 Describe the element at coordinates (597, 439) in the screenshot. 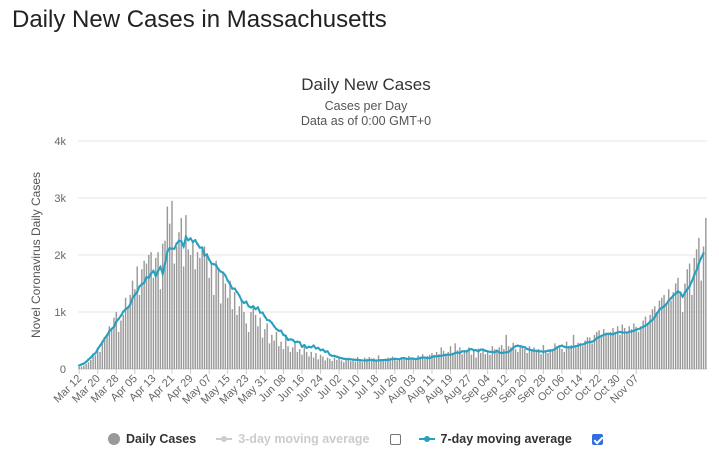

I see `avg7-visibility-checkbox` at that location.